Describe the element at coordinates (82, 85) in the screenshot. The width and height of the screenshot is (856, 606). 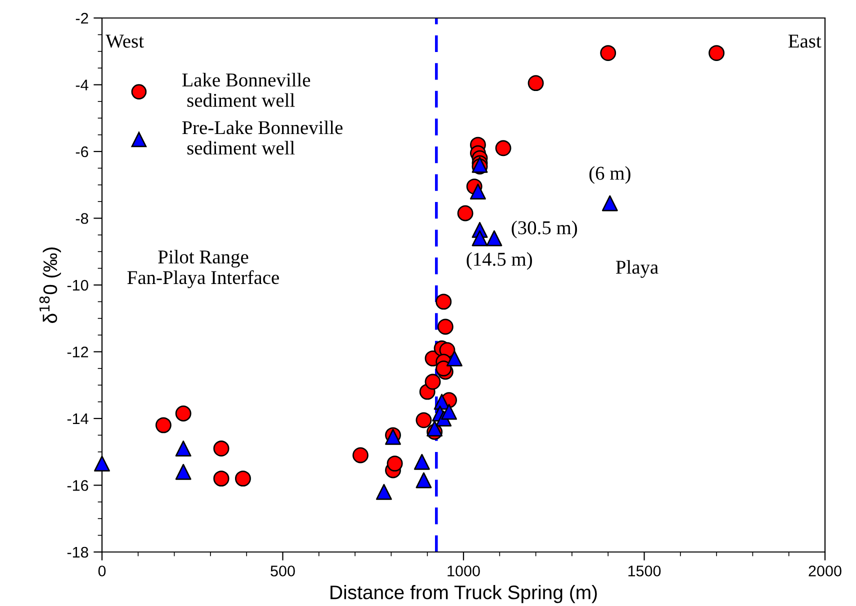
I see `y-tick-label: -4` at that location.